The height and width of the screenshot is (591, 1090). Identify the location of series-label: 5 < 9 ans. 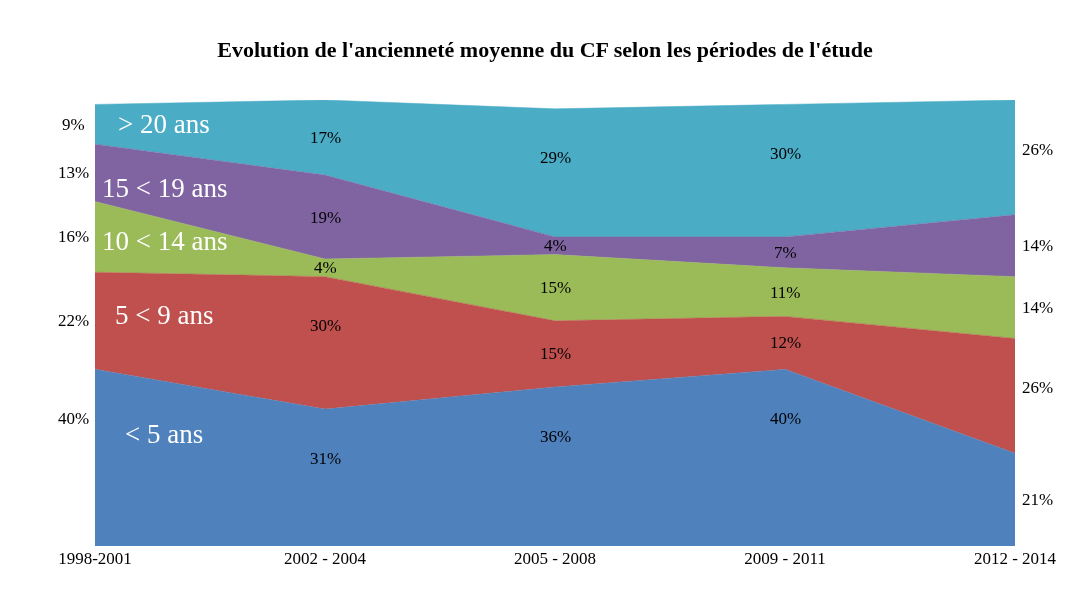
(164, 315).